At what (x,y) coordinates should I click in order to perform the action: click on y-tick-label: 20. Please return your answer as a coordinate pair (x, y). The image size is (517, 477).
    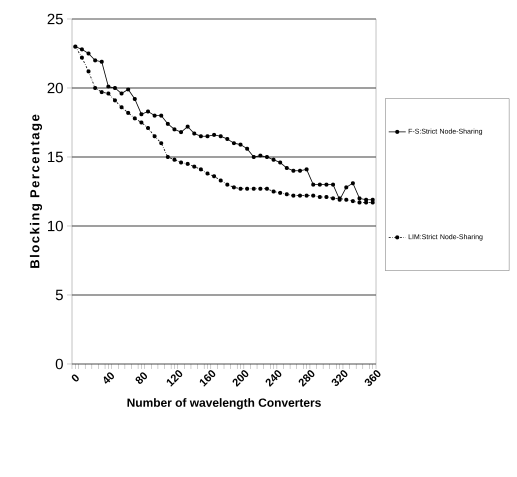
    Looking at the image, I should click on (55, 88).